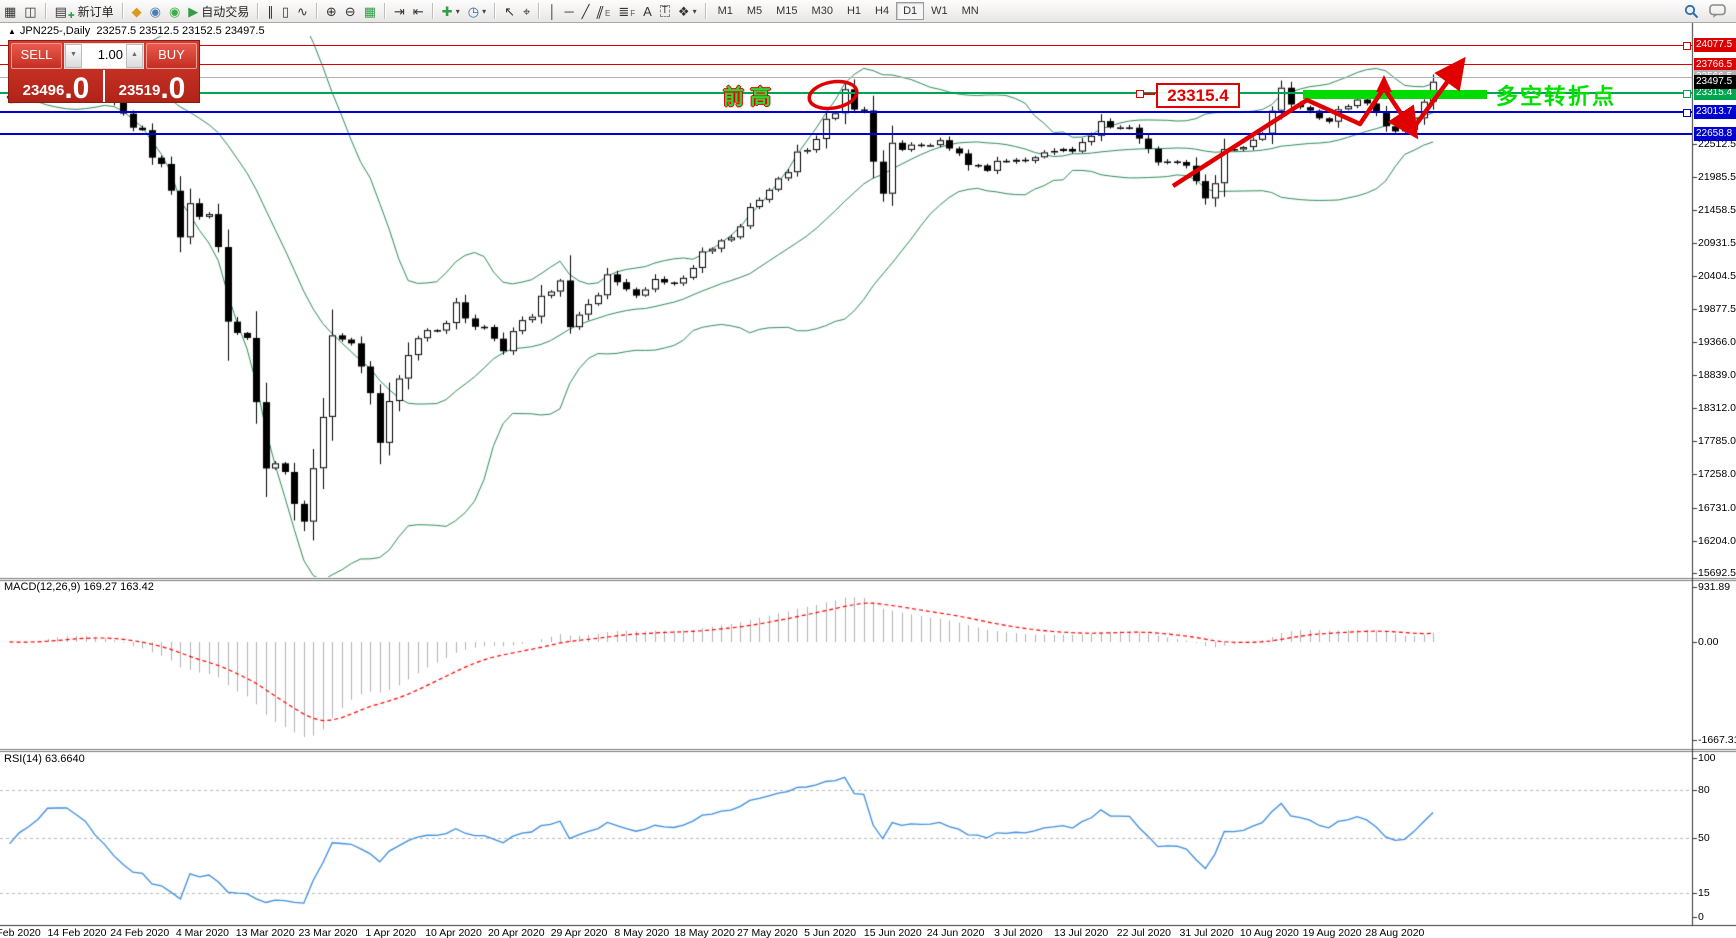  I want to click on fibonacci-icon: ≣ F, so click(627, 11).